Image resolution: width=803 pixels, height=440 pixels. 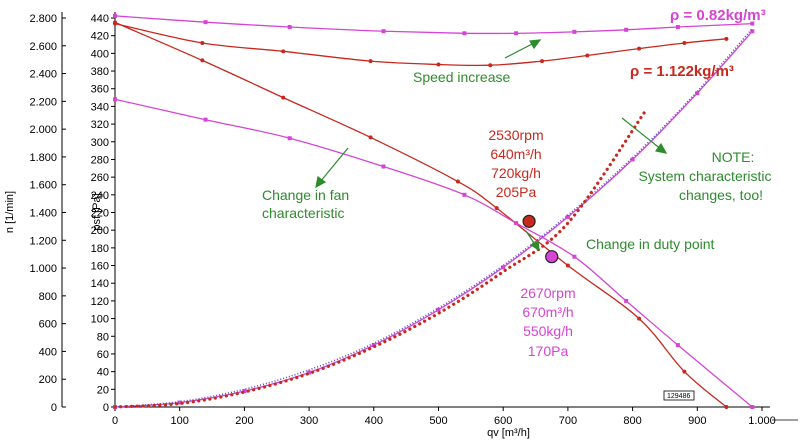 What do you see at coordinates (43, 214) in the screenshot?
I see `y2-tick-label: 1.400` at bounding box center [43, 214].